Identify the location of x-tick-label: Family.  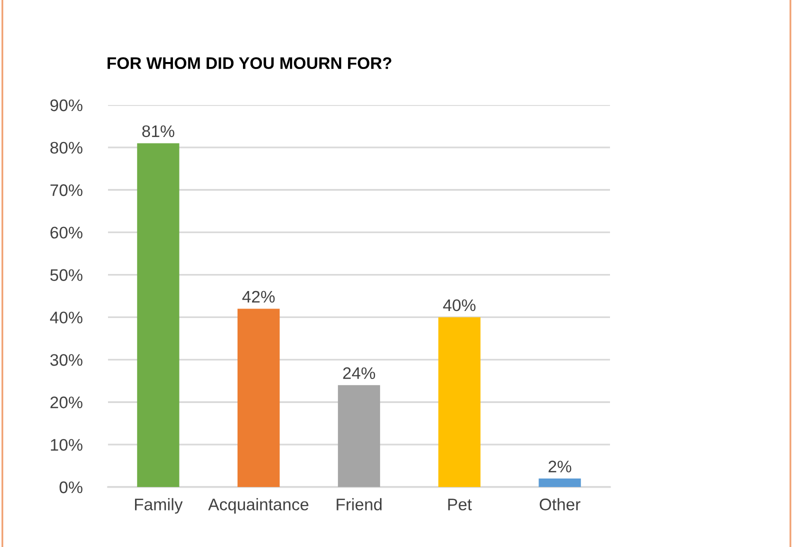
(159, 506).